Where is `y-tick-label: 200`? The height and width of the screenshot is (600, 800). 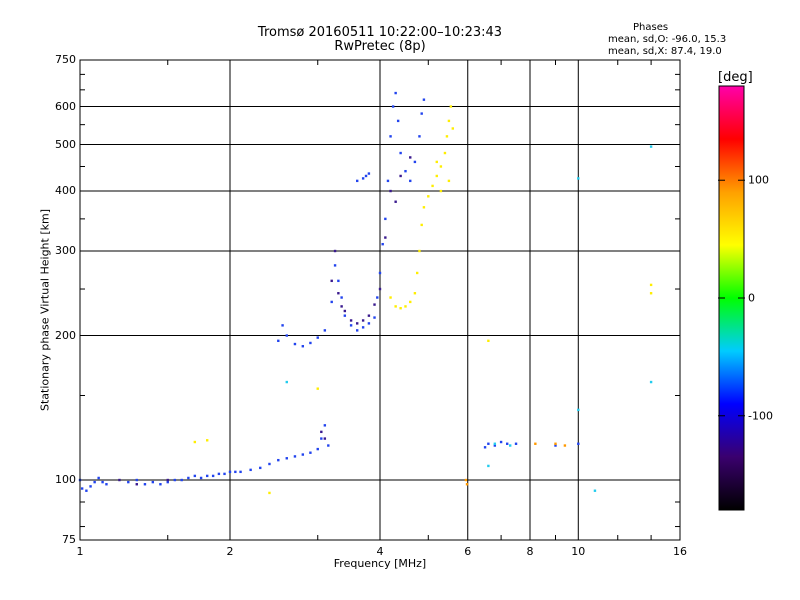
y-tick-label: 200 is located at coordinates (65, 335).